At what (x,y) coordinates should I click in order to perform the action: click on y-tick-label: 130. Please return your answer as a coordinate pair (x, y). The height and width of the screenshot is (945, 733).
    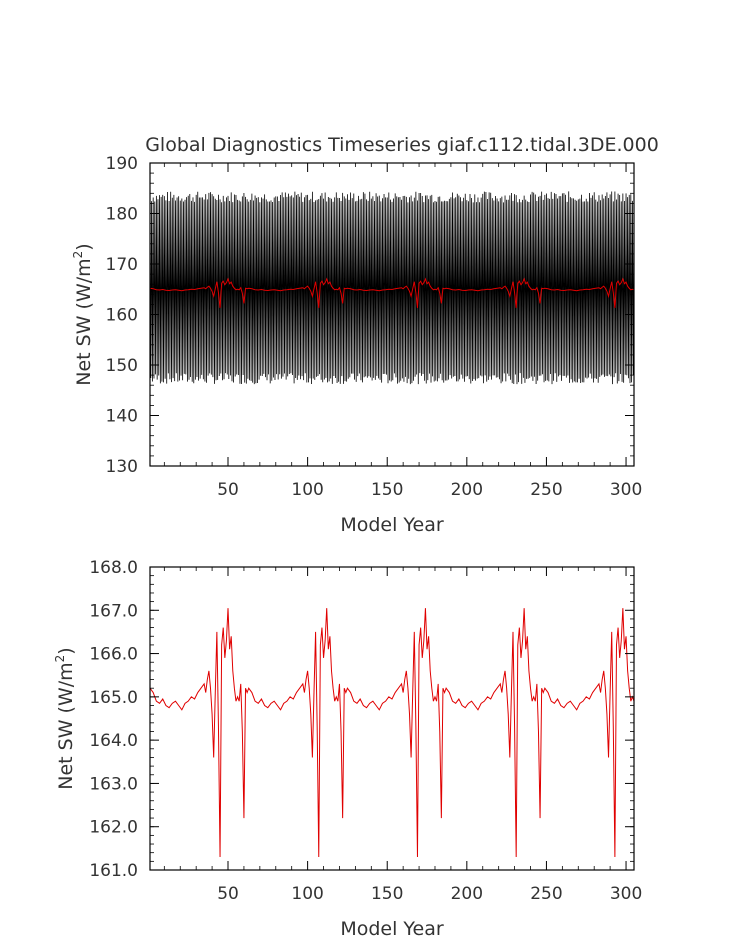
    Looking at the image, I should click on (122, 467).